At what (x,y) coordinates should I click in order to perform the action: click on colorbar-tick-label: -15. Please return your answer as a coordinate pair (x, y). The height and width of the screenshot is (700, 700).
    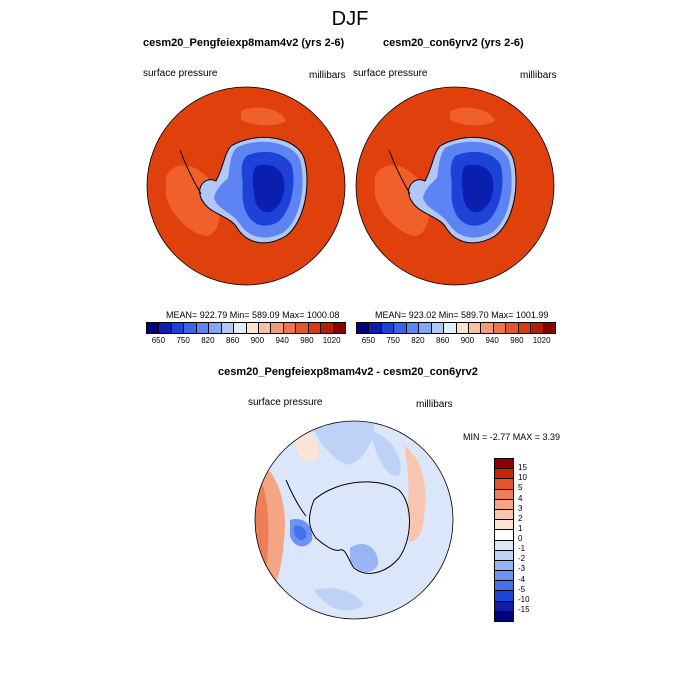
    Looking at the image, I should click on (524, 609).